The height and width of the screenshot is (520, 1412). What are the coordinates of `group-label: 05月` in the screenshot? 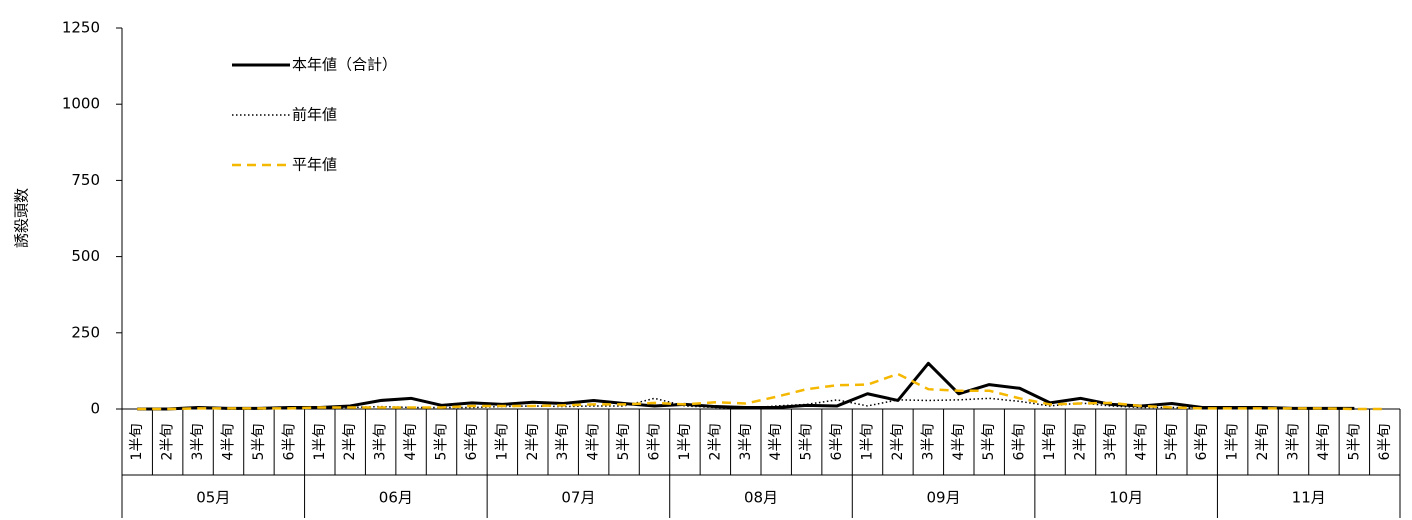 It's located at (213, 498).